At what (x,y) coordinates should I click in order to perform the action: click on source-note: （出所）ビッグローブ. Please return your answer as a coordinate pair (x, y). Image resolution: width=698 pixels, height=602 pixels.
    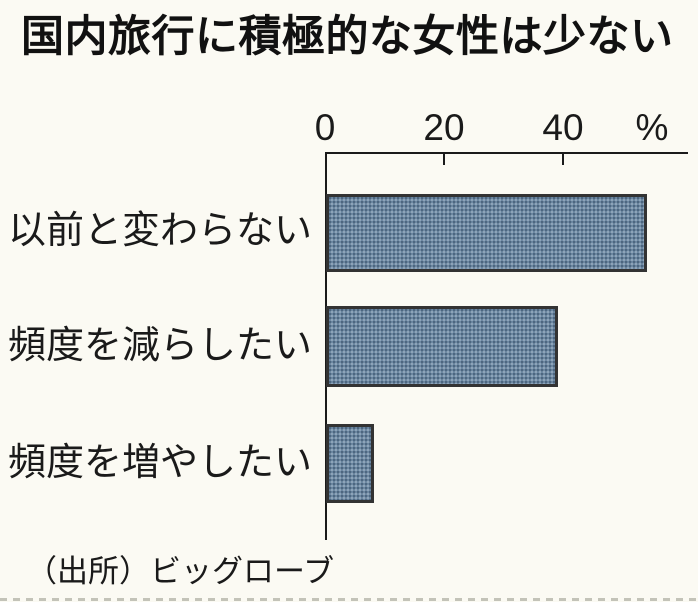
    Looking at the image, I should click on (180, 571).